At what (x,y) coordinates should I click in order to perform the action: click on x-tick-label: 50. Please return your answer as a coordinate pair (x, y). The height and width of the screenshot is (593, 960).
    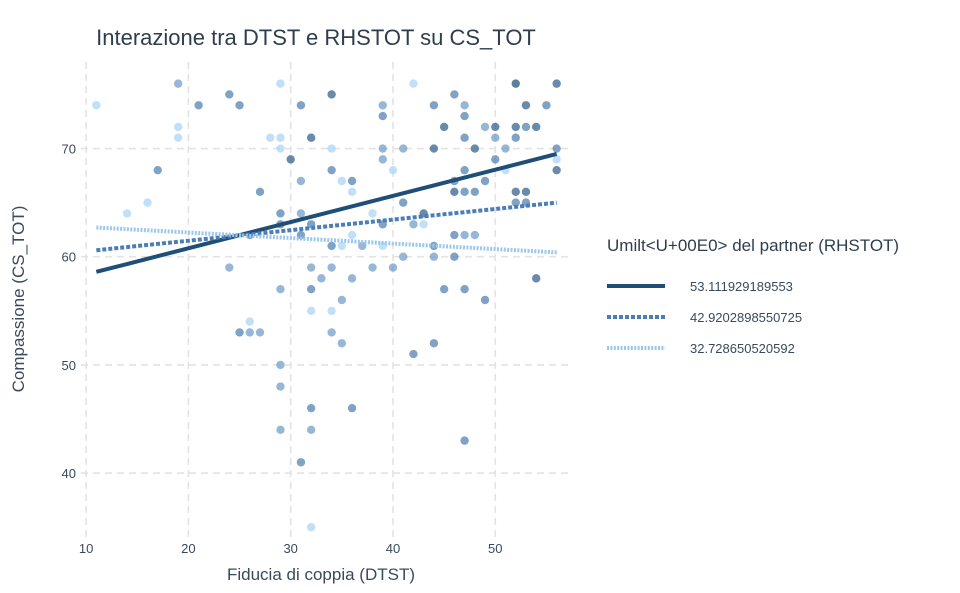
    Looking at the image, I should click on (495, 548).